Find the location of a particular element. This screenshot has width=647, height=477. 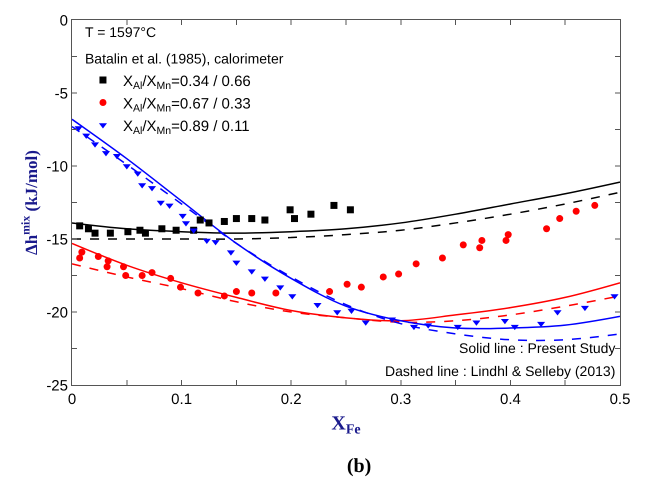

y-tick-label: 0 is located at coordinates (64, 21).